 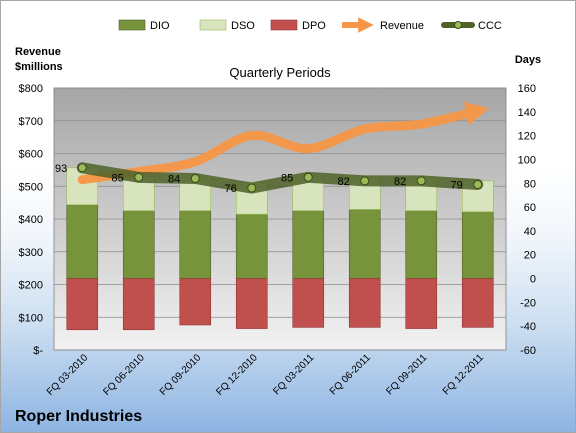 What do you see at coordinates (463, 374) in the screenshot?
I see `x-tick-label: FQ 12-2011` at bounding box center [463, 374].